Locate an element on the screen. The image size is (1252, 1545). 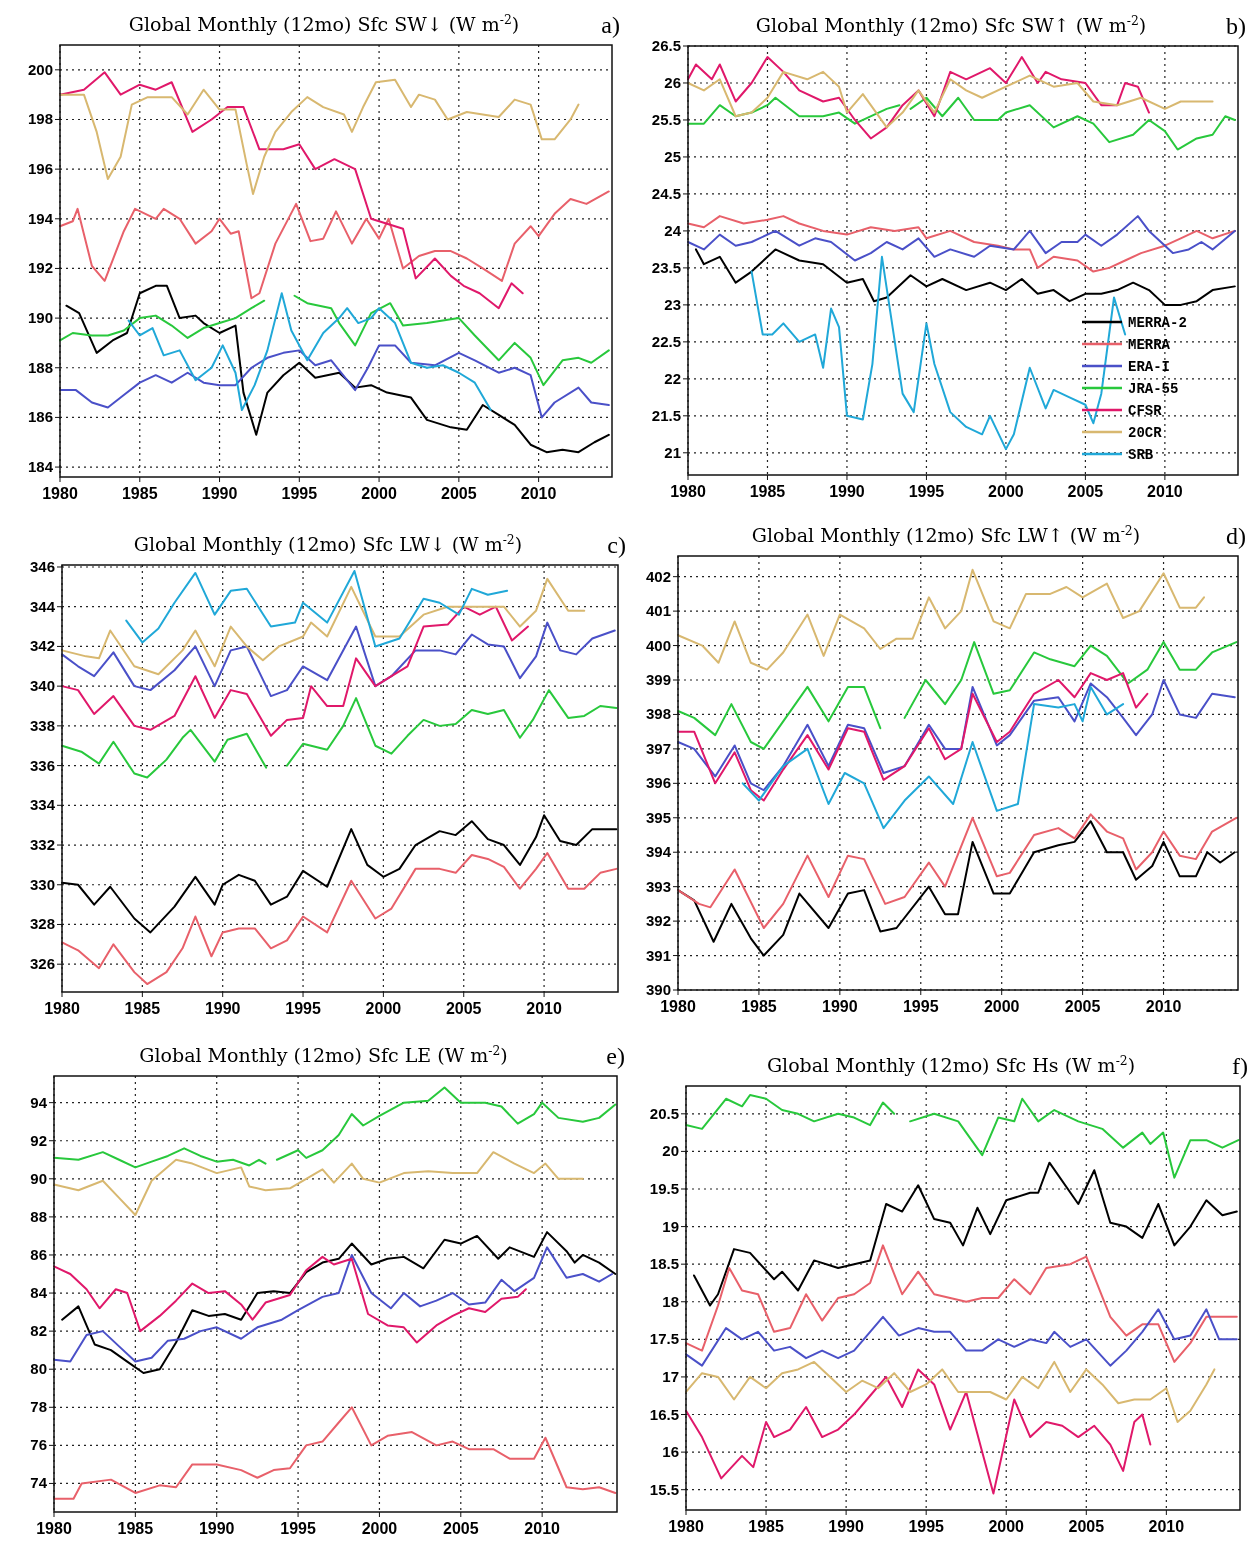
text: d) is located at coordinates (1236, 536).